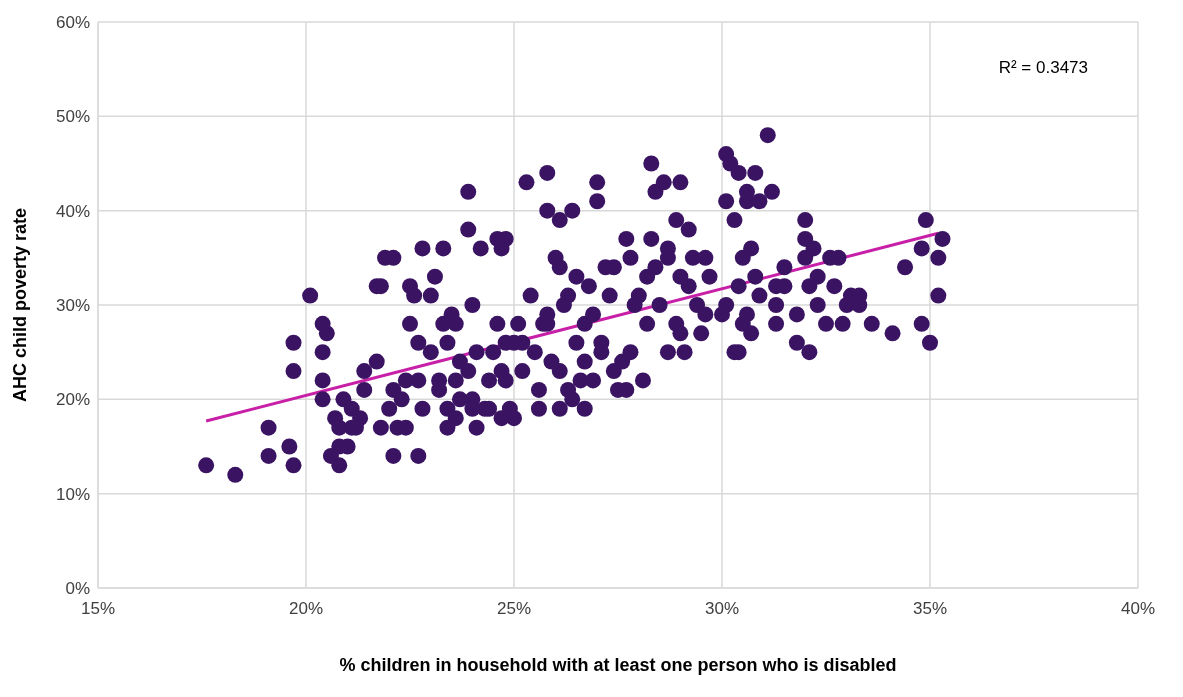 This screenshot has width=1183, height=697. Describe the element at coordinates (77, 589) in the screenshot. I see `y-tick-label: 0%` at that location.